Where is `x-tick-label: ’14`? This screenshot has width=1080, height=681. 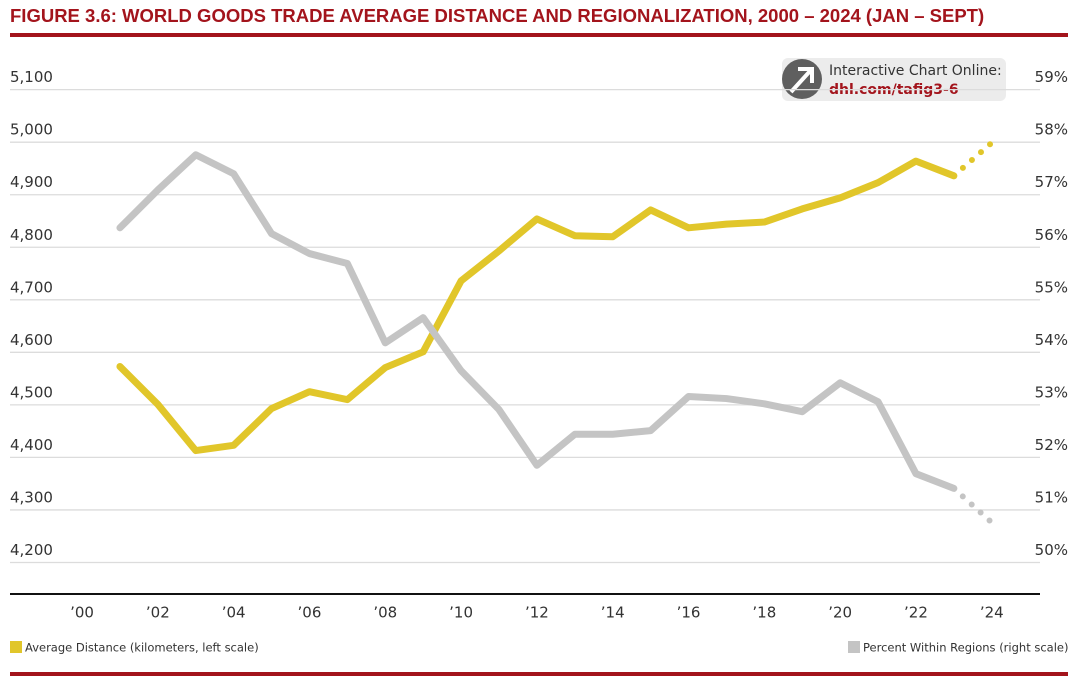 x-tick-label: ’14 is located at coordinates (613, 613).